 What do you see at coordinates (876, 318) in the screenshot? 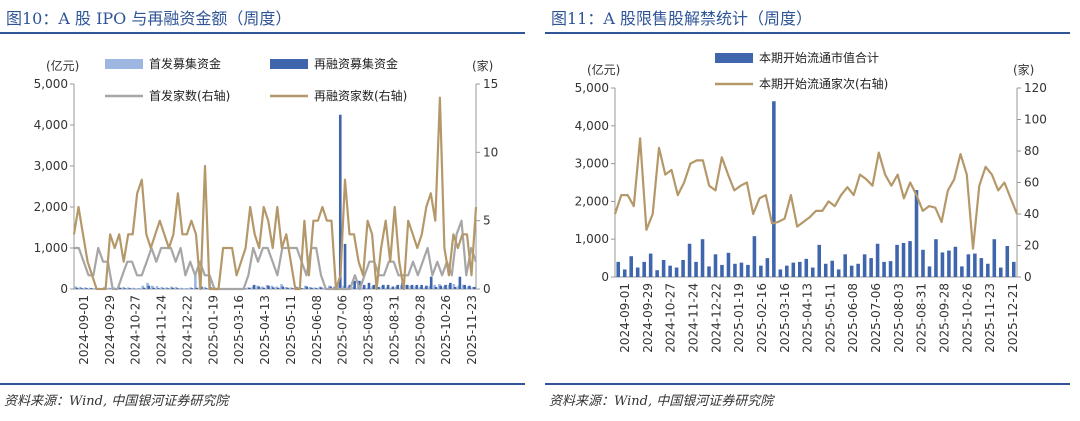
I see `x-tick-label: 2025-07-06` at bounding box center [876, 318].